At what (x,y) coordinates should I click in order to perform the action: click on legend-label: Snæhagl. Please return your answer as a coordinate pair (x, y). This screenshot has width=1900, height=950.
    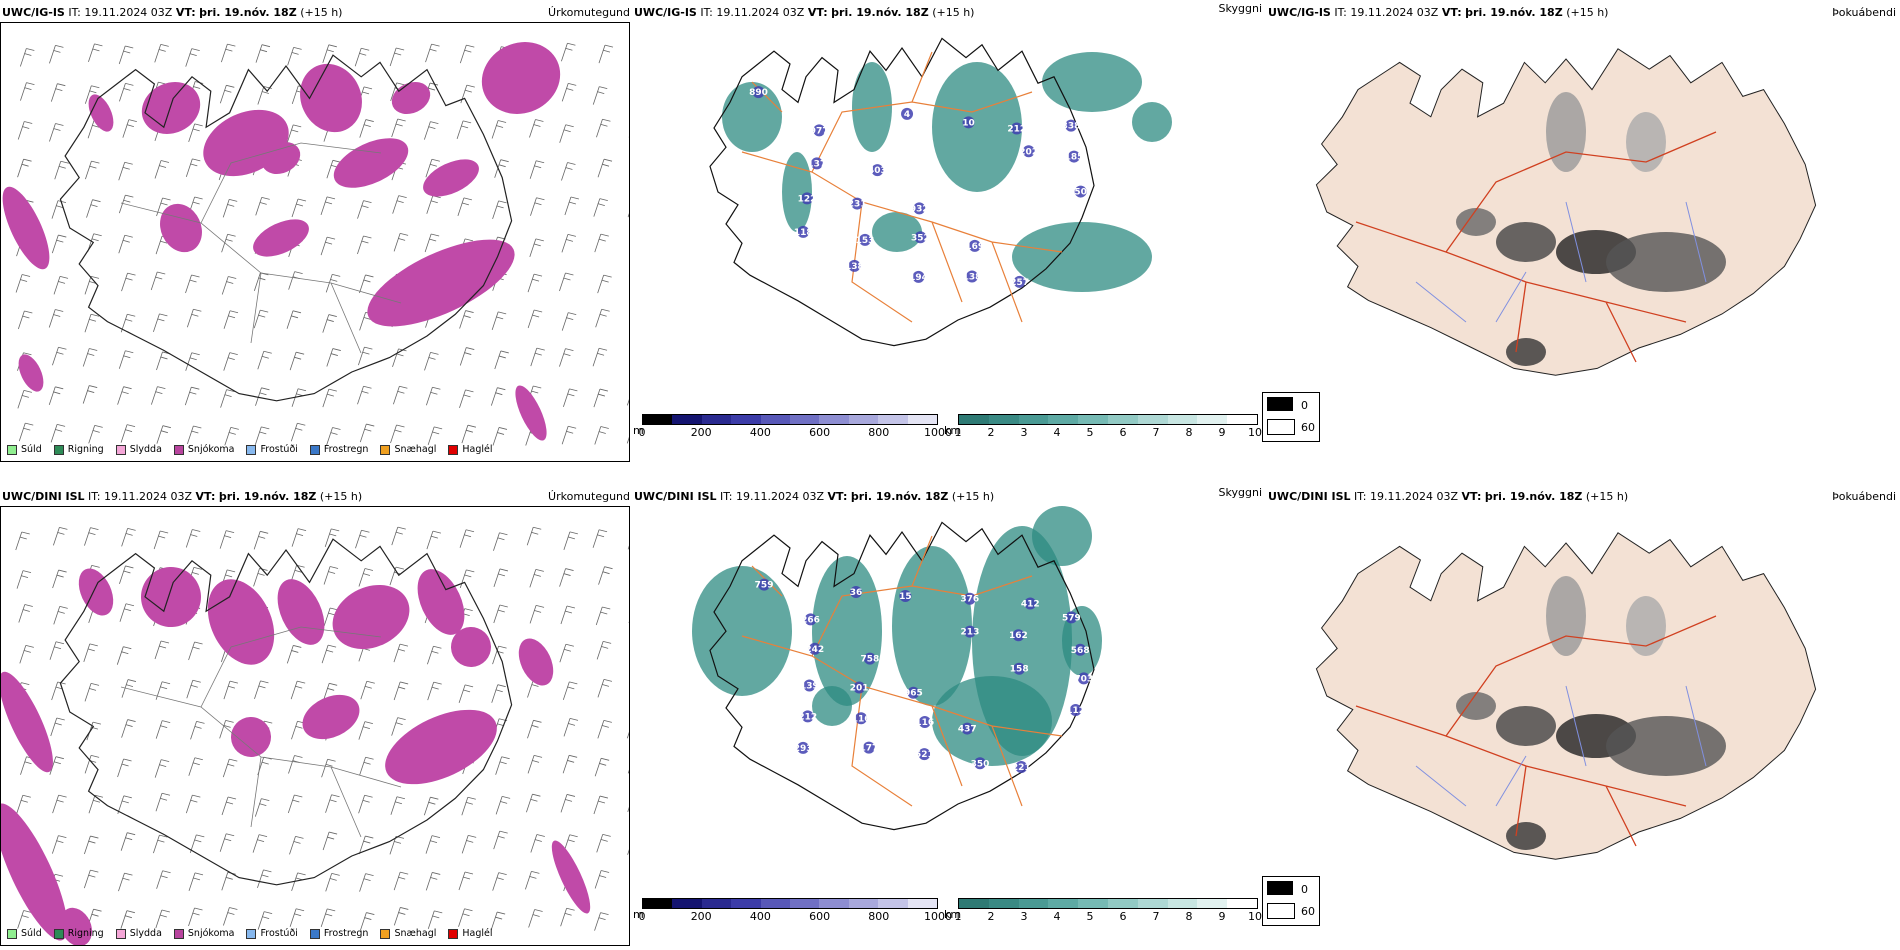
    Looking at the image, I should click on (415, 449).